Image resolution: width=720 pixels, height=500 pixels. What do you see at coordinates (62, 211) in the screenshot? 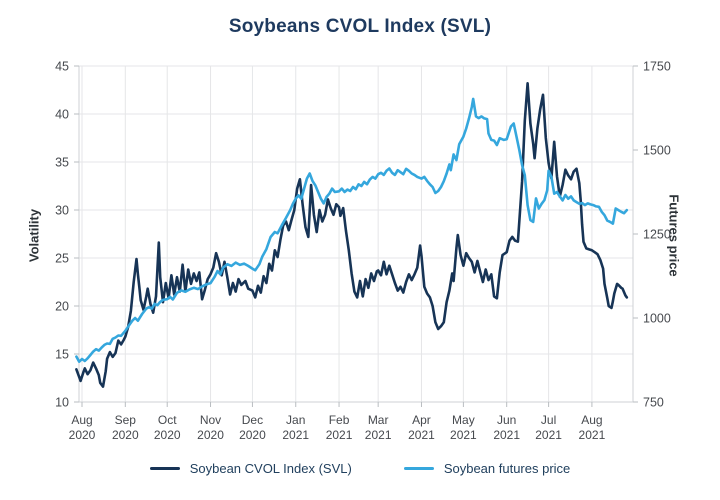
I see `svg-text: 30` at bounding box center [62, 211].